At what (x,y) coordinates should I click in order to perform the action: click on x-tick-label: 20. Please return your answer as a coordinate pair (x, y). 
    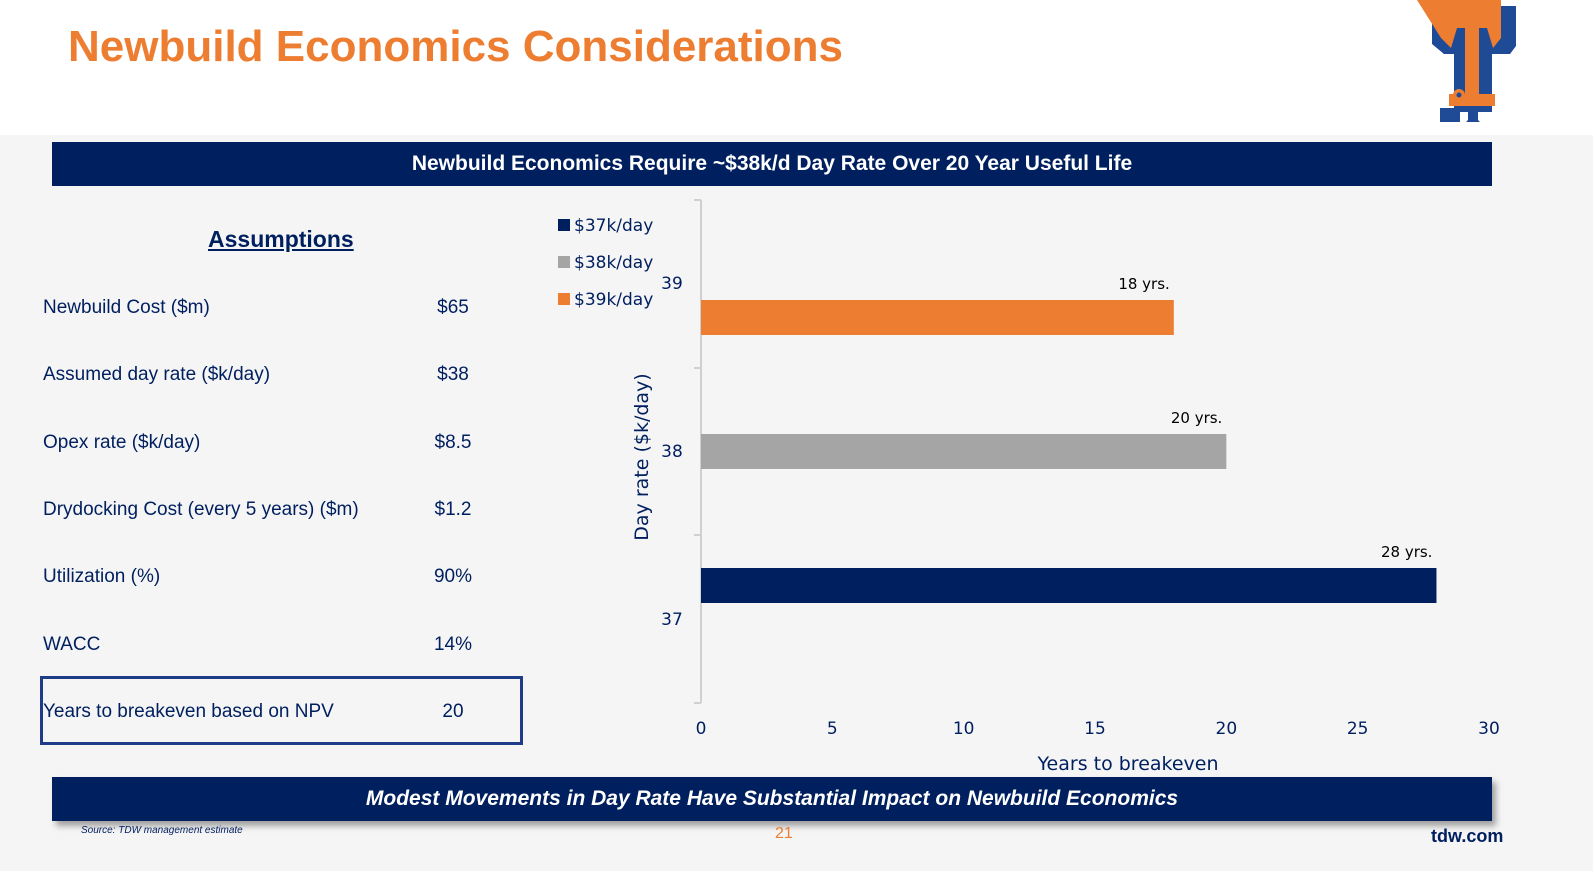
    Looking at the image, I should click on (1227, 729).